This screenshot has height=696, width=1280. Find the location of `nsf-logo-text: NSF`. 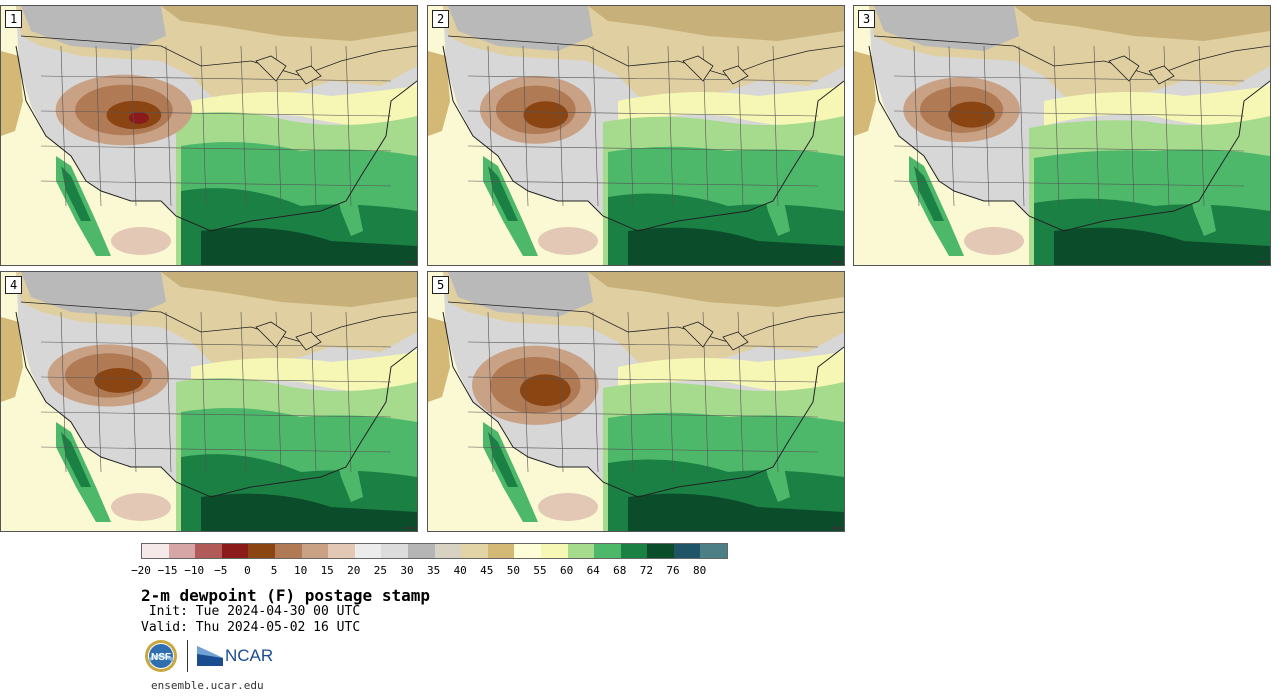

nsf-logo-text: NSF is located at coordinates (161, 657).